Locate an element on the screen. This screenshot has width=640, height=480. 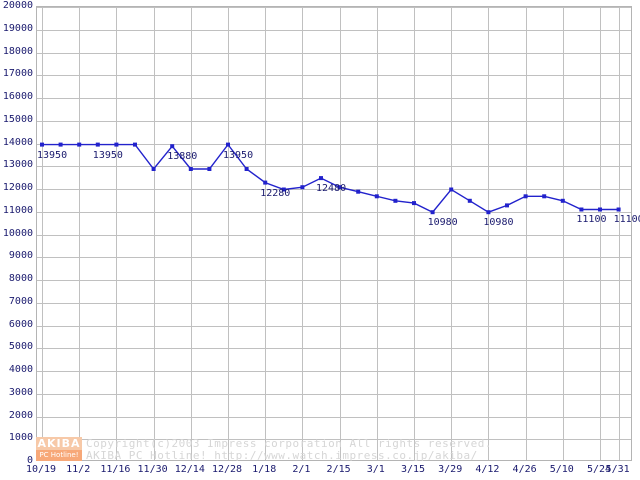
y-axis-tick-label: 1000 is located at coordinates (20, 438).